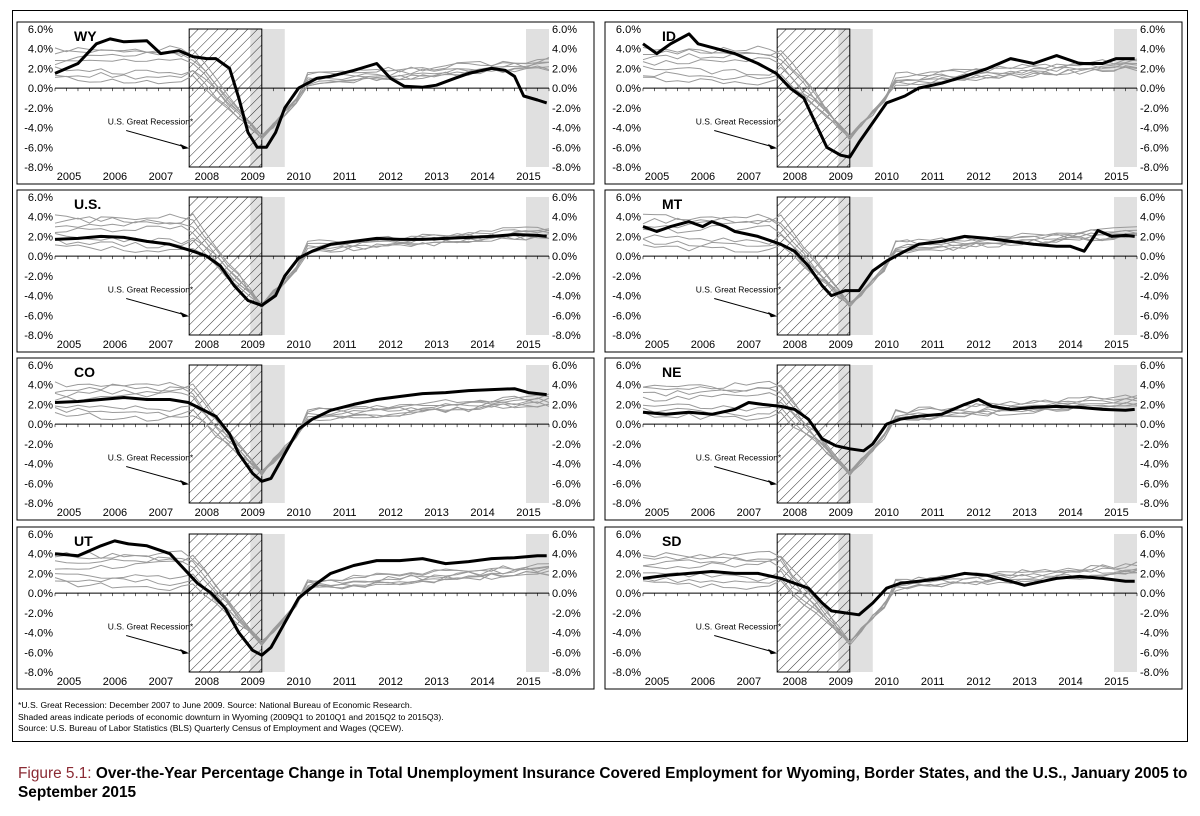  What do you see at coordinates (87, 204) in the screenshot?
I see `panel-title: U.S.` at bounding box center [87, 204].